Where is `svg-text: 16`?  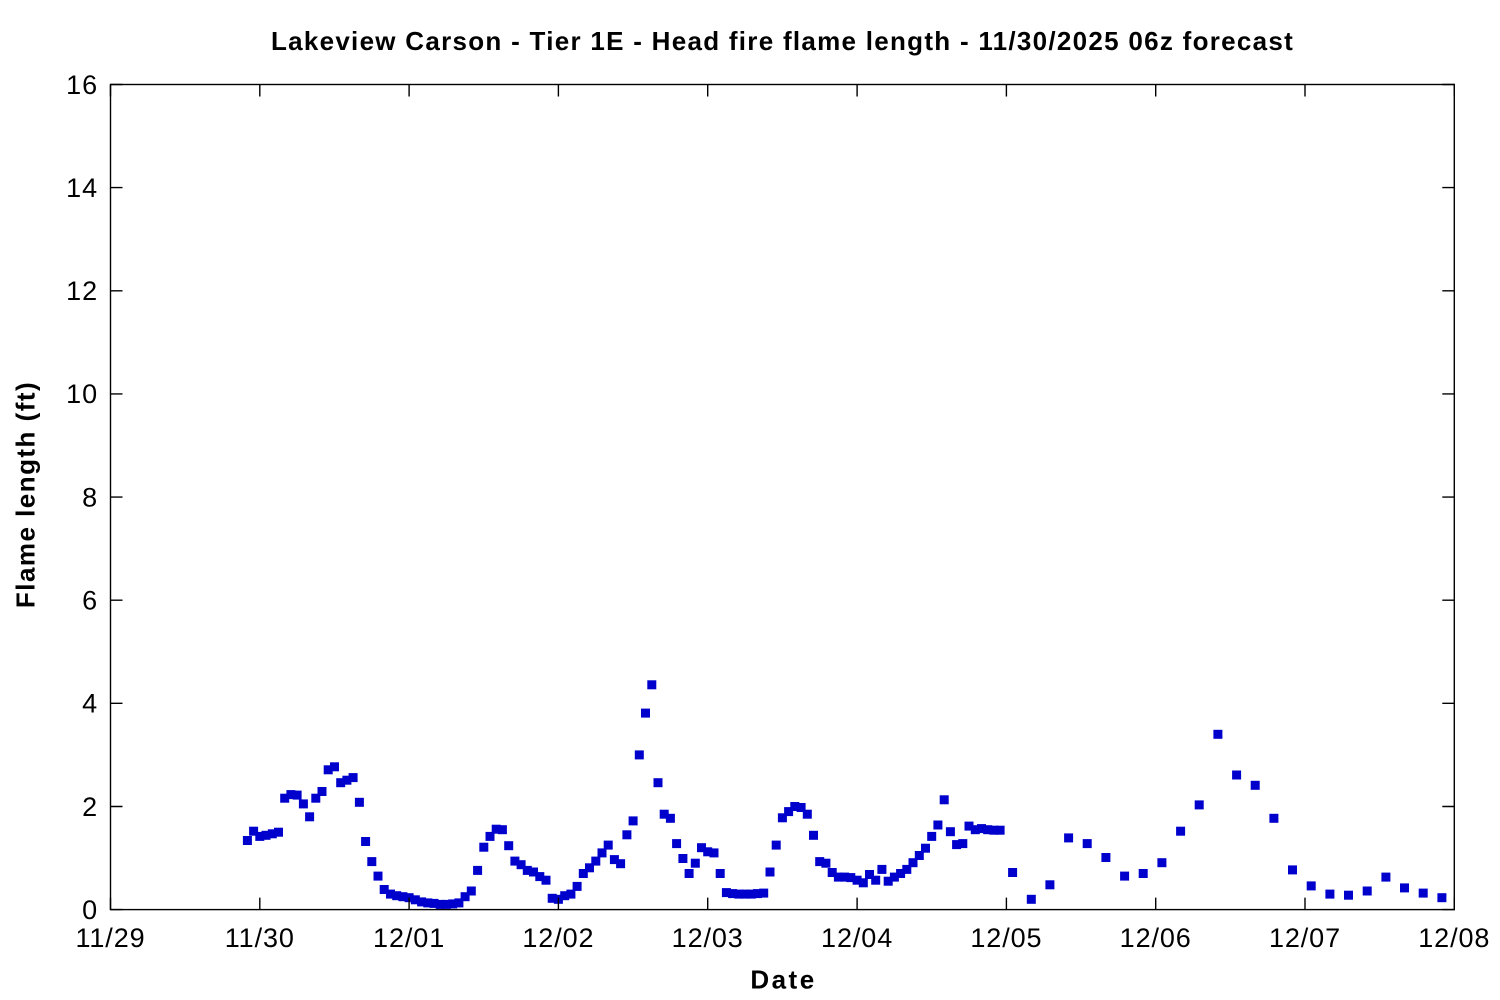
svg-text: 16 is located at coordinates (82, 85).